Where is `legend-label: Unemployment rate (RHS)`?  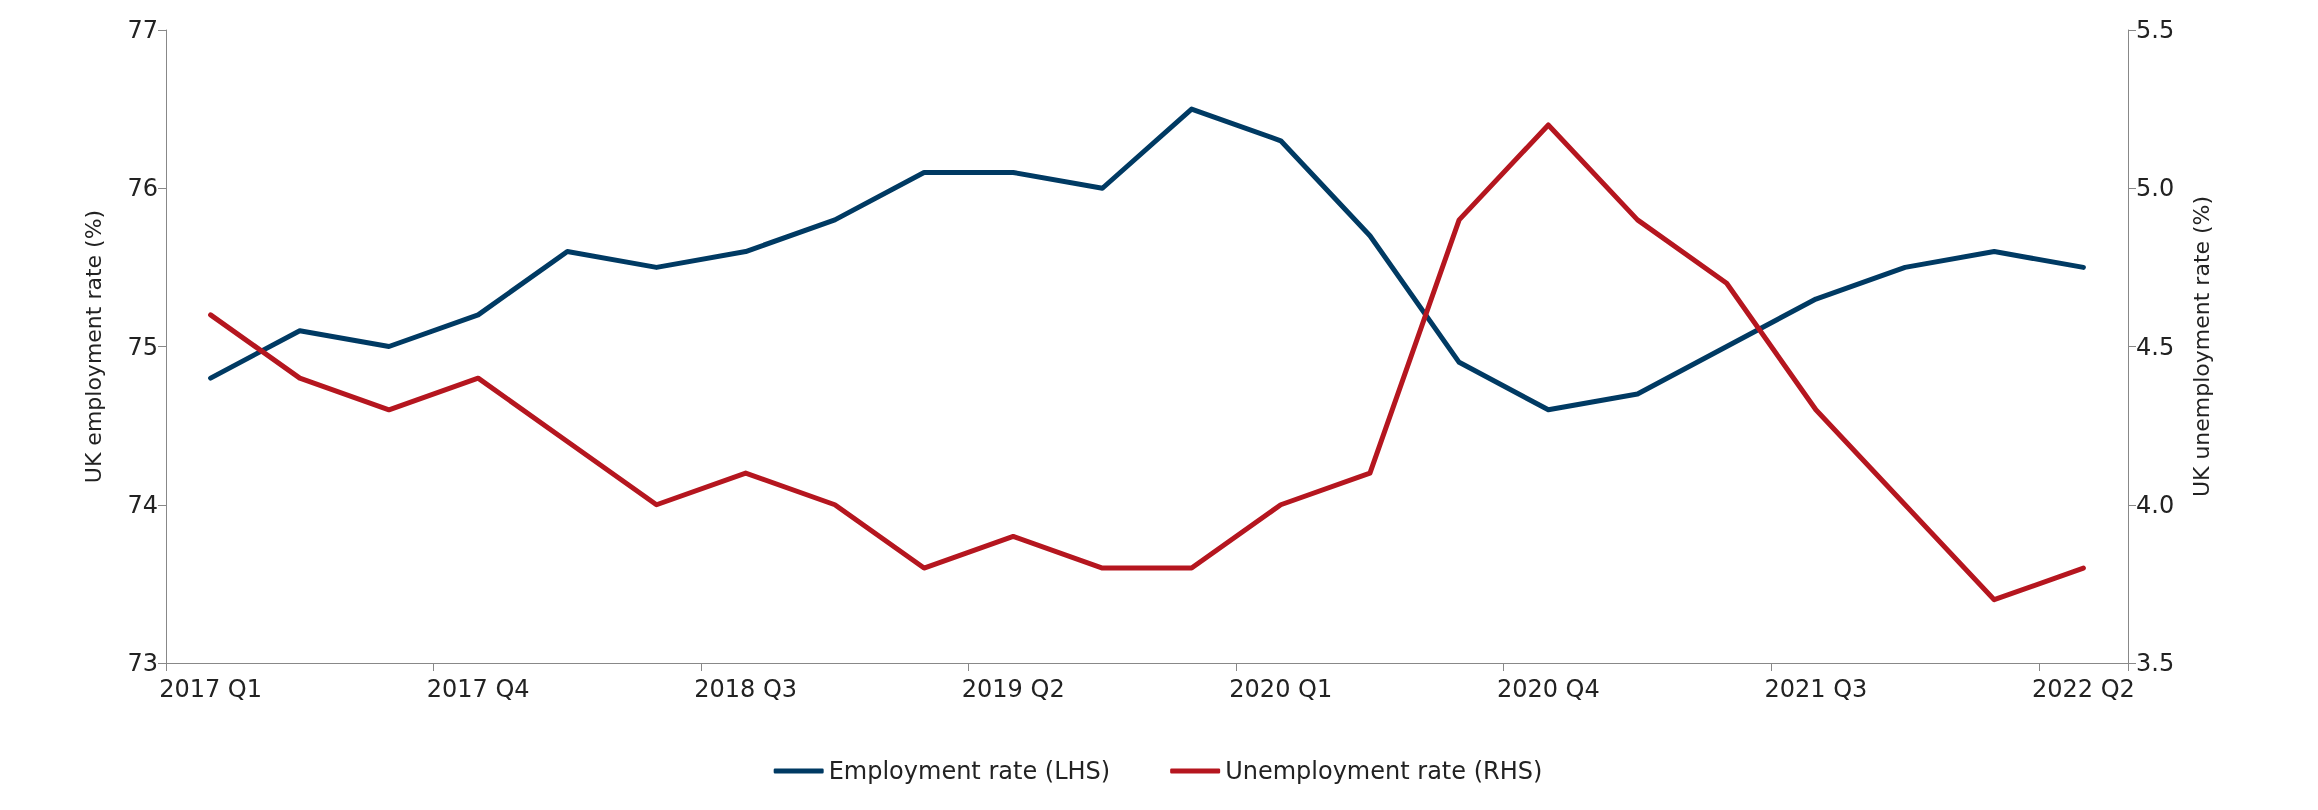 legend-label: Unemployment rate (RHS) is located at coordinates (1384, 771).